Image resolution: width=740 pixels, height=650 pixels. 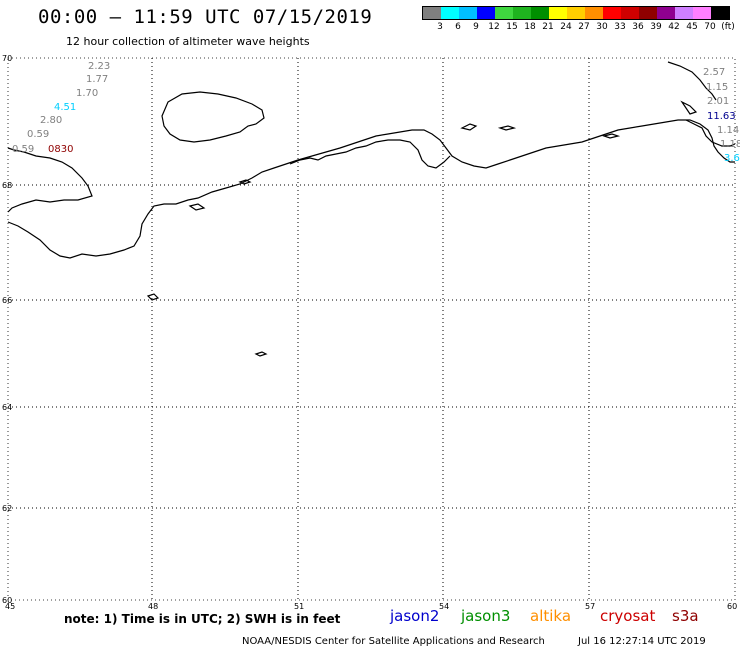 What do you see at coordinates (50, 180) in the screenshot?
I see `mainland-coast` at bounding box center [50, 180].